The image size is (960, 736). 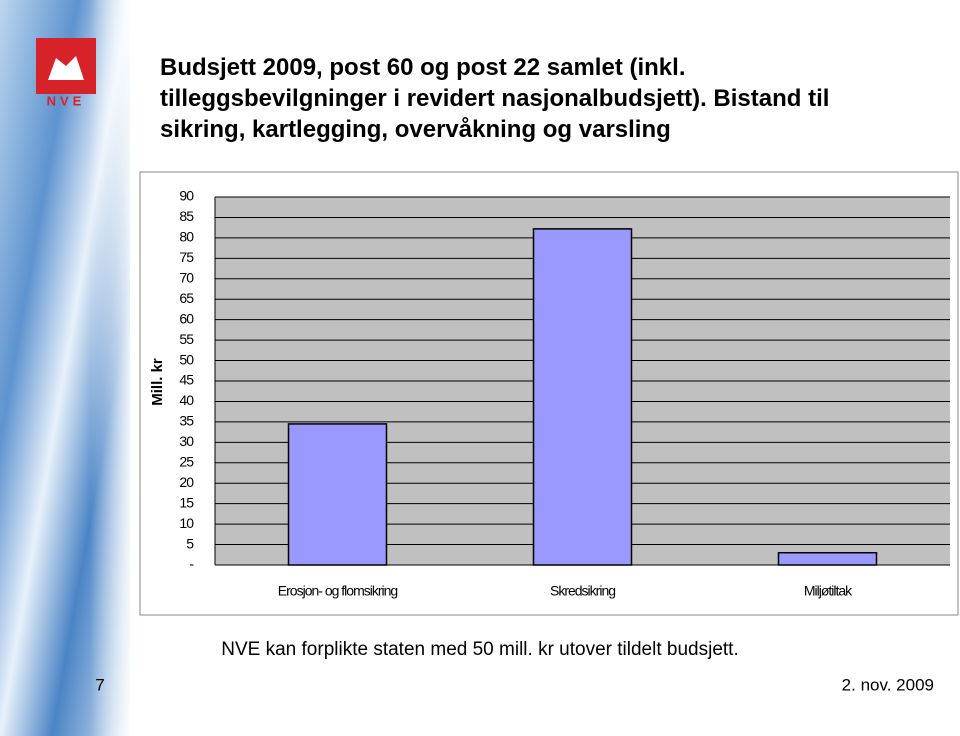 What do you see at coordinates (186, 216) in the screenshot?
I see `y-tick-label: 85` at bounding box center [186, 216].